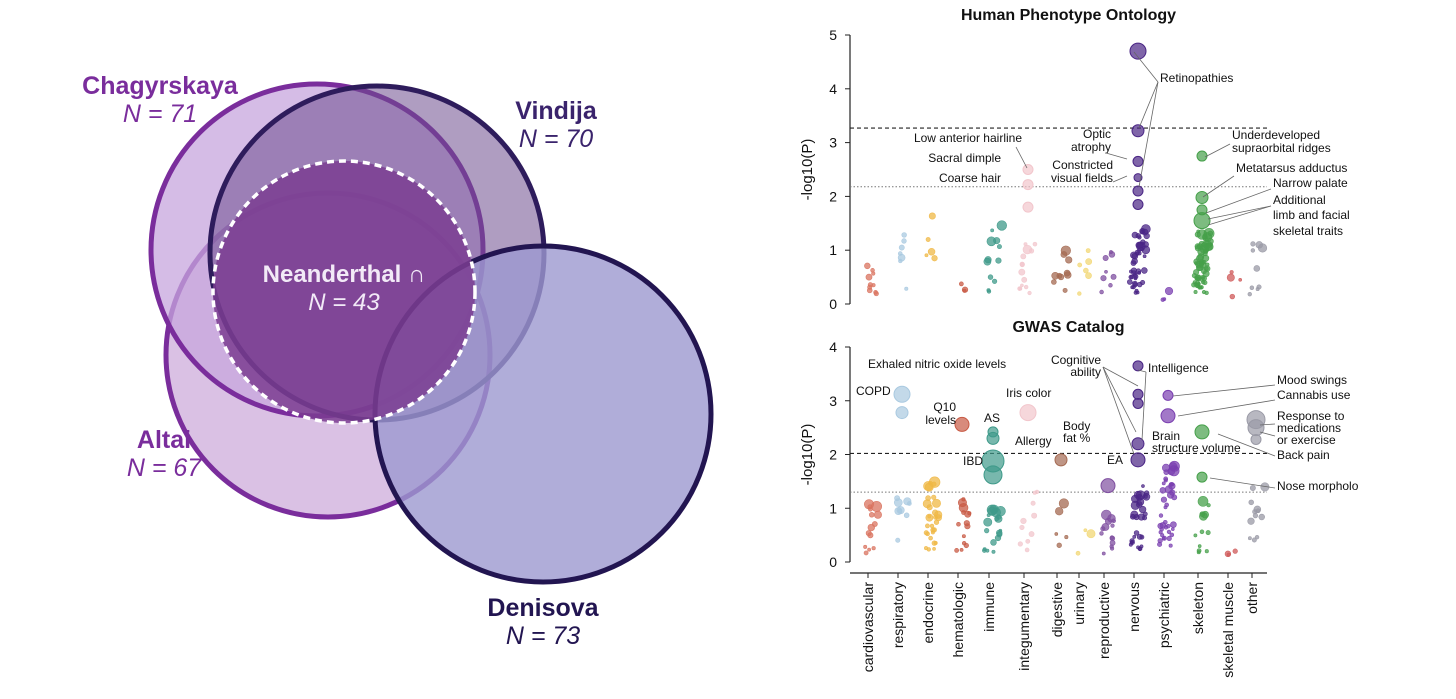  I want to click on annotation-label: Q10, so click(944, 407).